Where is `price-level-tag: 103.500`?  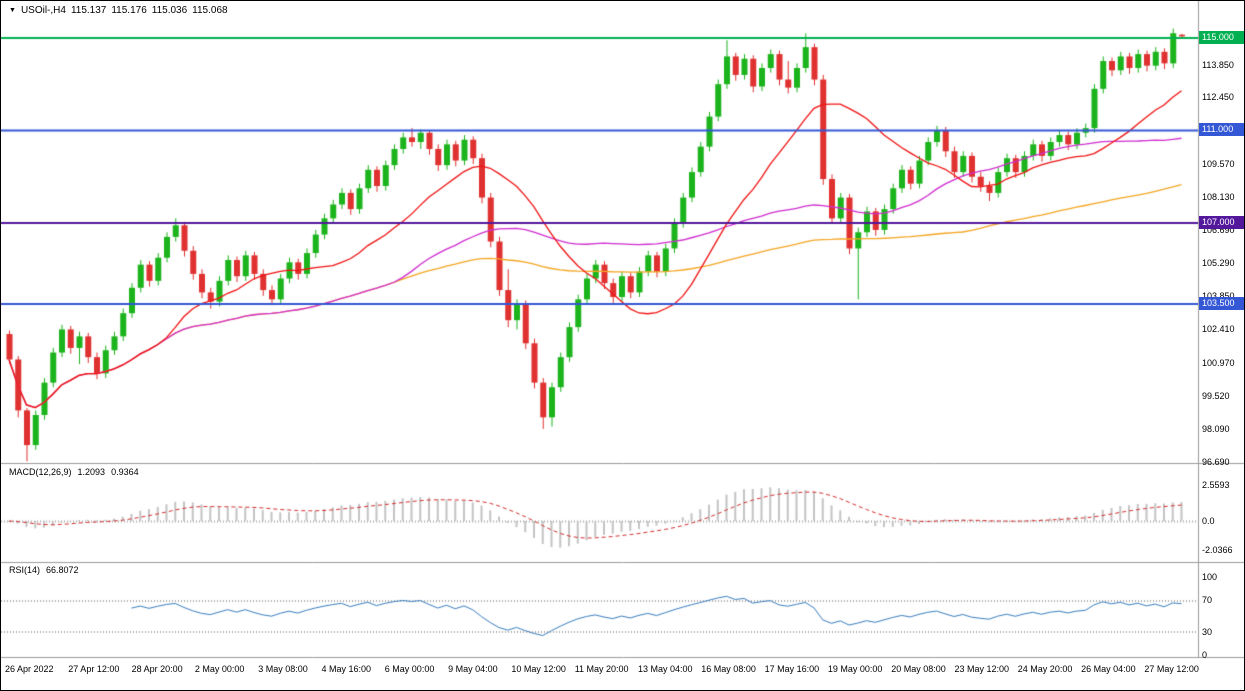
price-level-tag: 103.500 is located at coordinates (1221, 303).